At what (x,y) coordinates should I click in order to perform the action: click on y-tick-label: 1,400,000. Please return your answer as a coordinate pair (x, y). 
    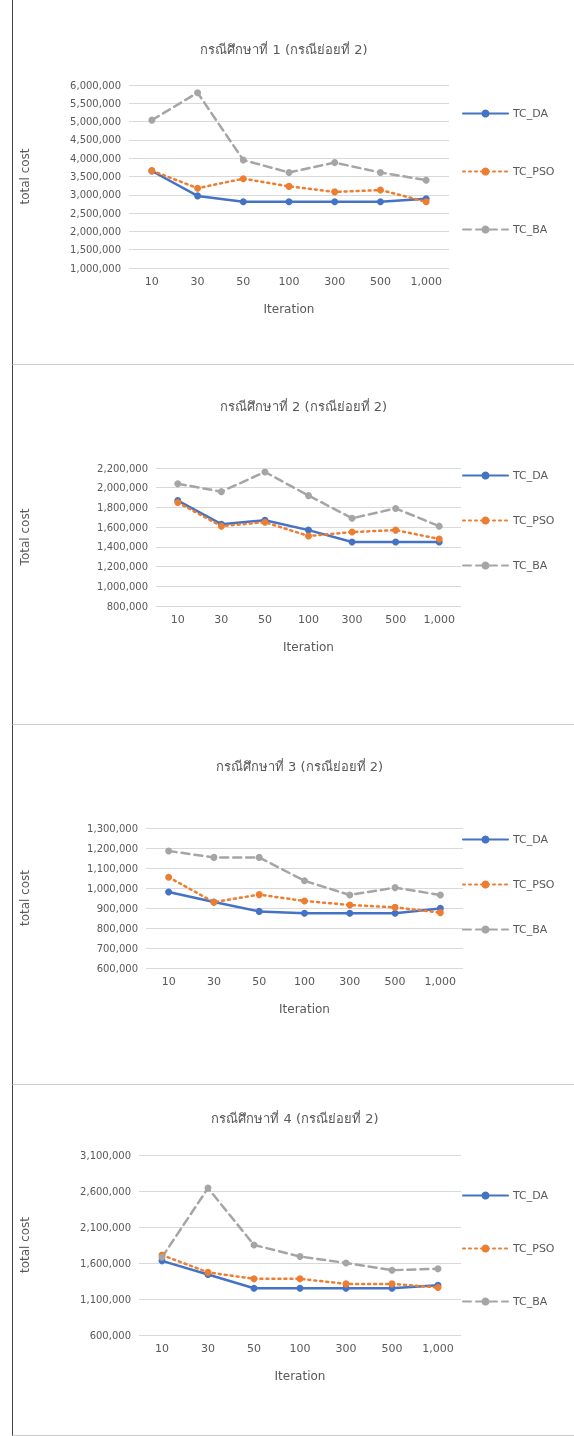
    Looking at the image, I should click on (122, 547).